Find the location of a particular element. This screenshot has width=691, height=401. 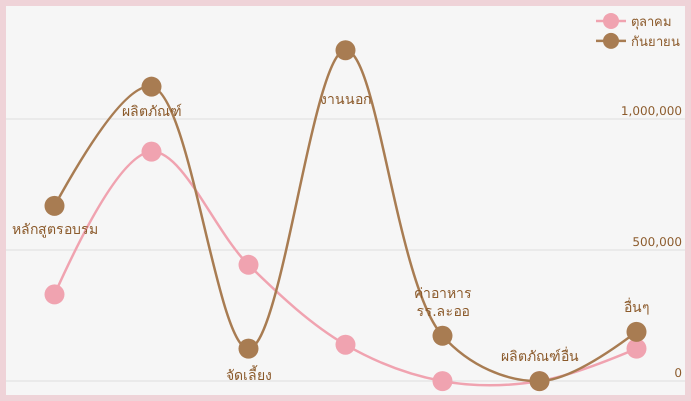

x-tick-label: อื่นๆ is located at coordinates (637, 307).